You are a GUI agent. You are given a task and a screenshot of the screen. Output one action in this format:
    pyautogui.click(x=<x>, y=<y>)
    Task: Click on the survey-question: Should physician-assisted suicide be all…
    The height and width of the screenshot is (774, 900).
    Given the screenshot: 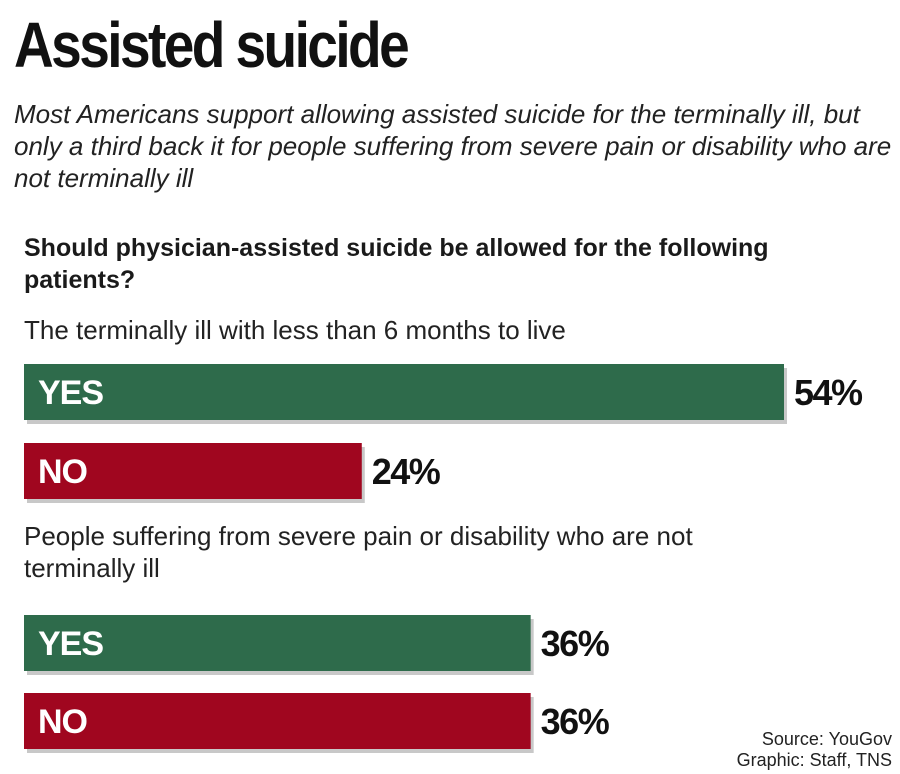 What is the action you would take?
    pyautogui.click(x=396, y=264)
    